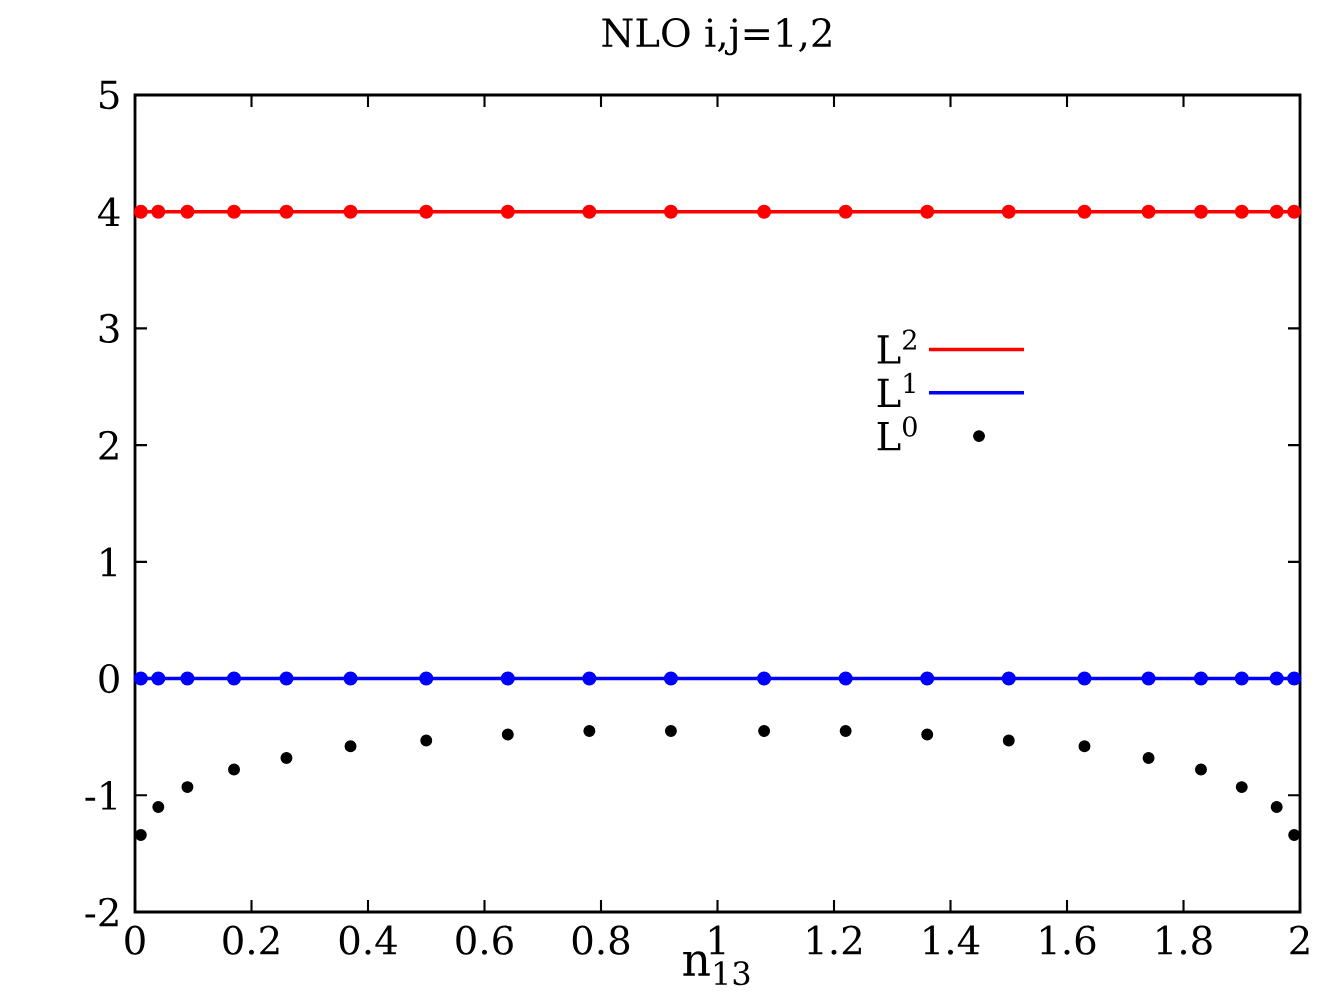  What do you see at coordinates (896, 346) in the screenshot?
I see `legend-label: L$^{2}$` at bounding box center [896, 346].